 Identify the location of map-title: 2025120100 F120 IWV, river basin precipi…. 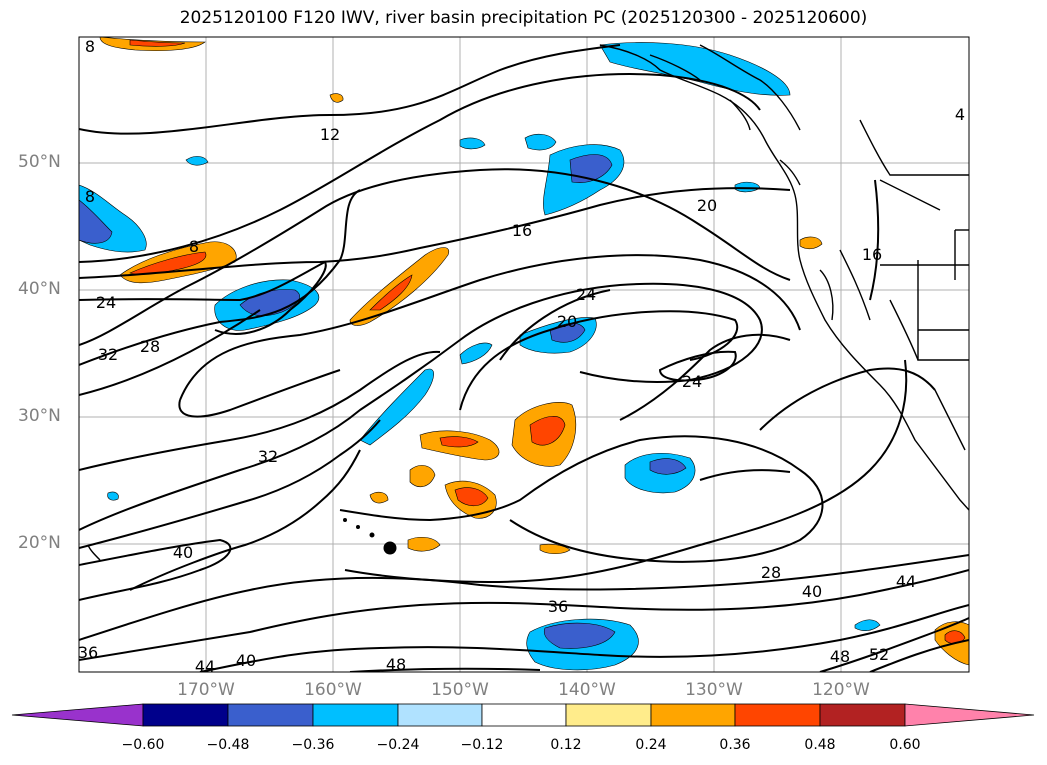
(523, 18).